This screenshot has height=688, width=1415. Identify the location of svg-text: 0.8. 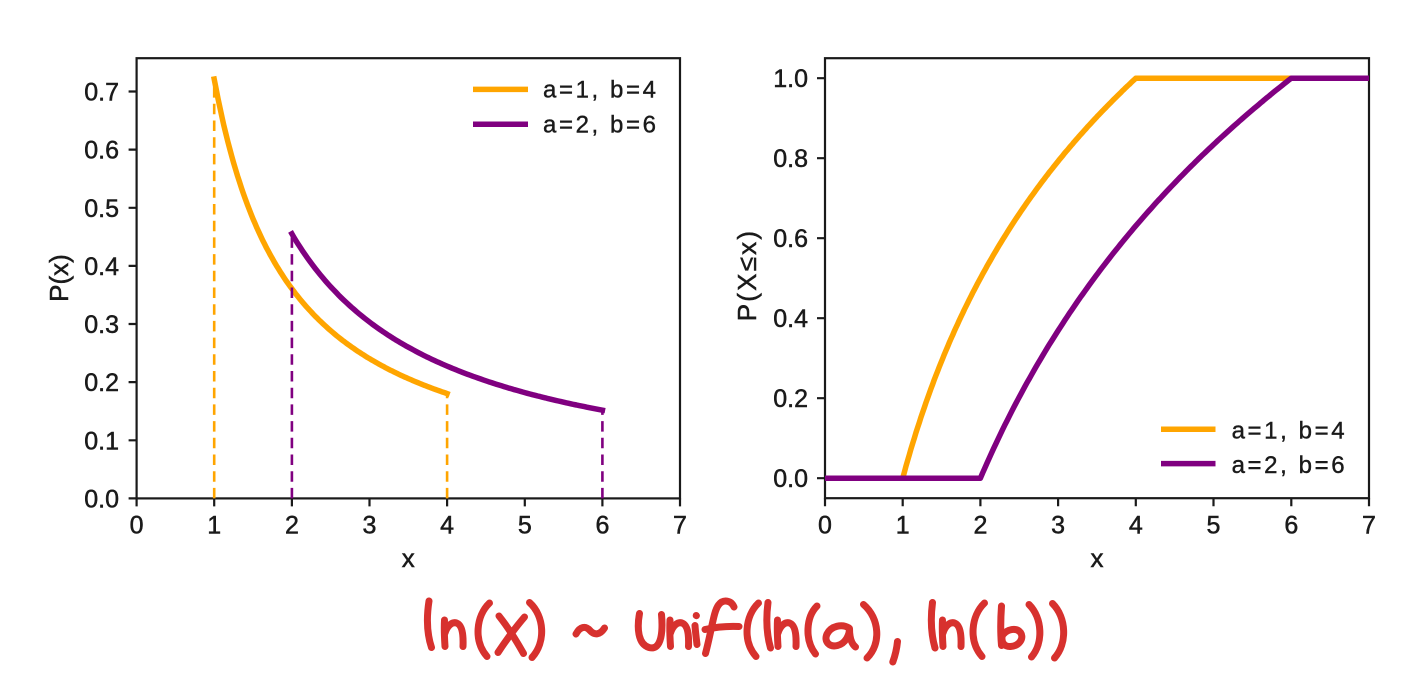
(790, 159).